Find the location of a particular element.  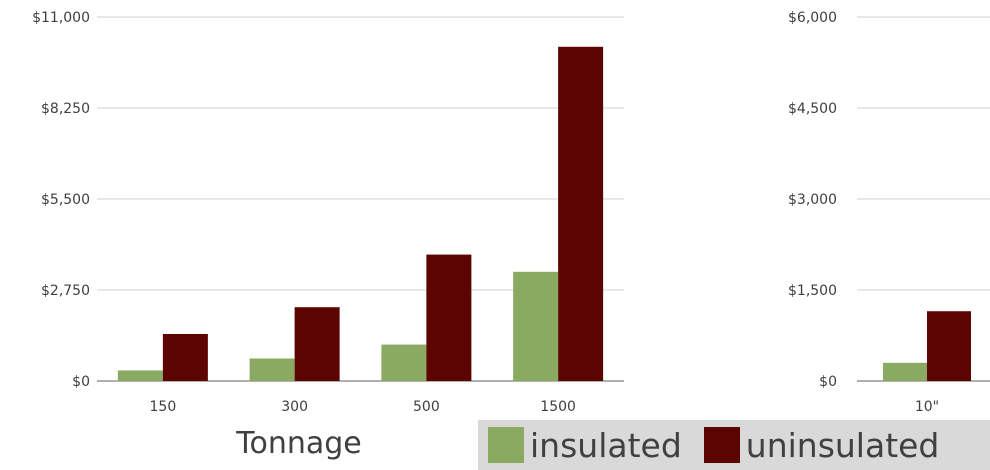

x-tick-label: 300 is located at coordinates (294, 407).